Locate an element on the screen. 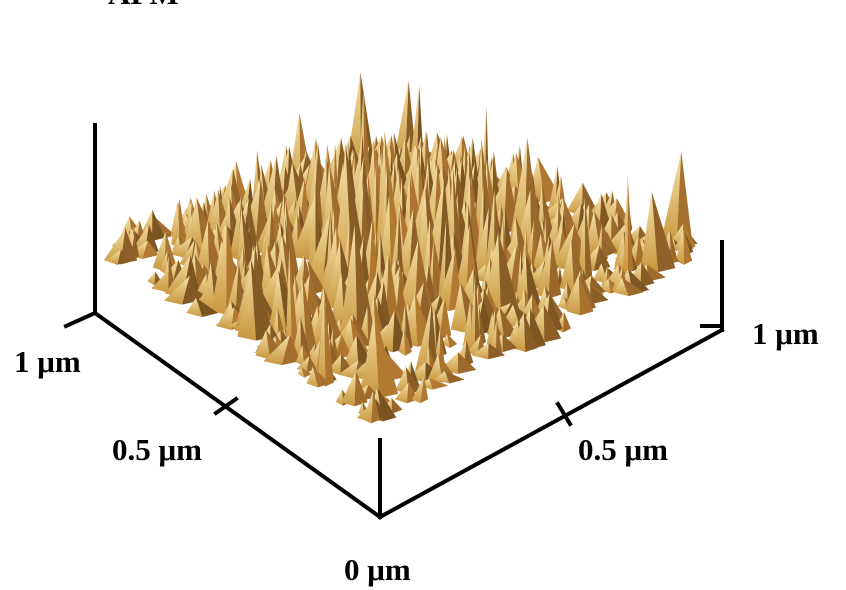 The image size is (846, 590). mid-tick is located at coordinates (226, 406).